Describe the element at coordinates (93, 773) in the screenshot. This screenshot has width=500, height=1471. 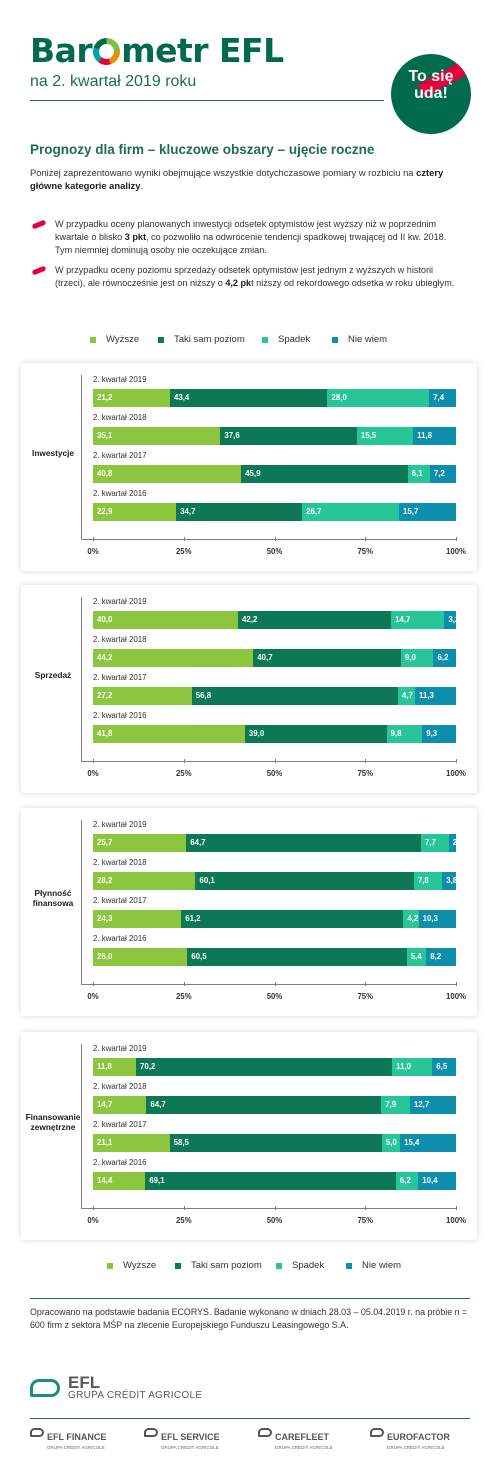
I see `x-tick-label: 0%` at that location.